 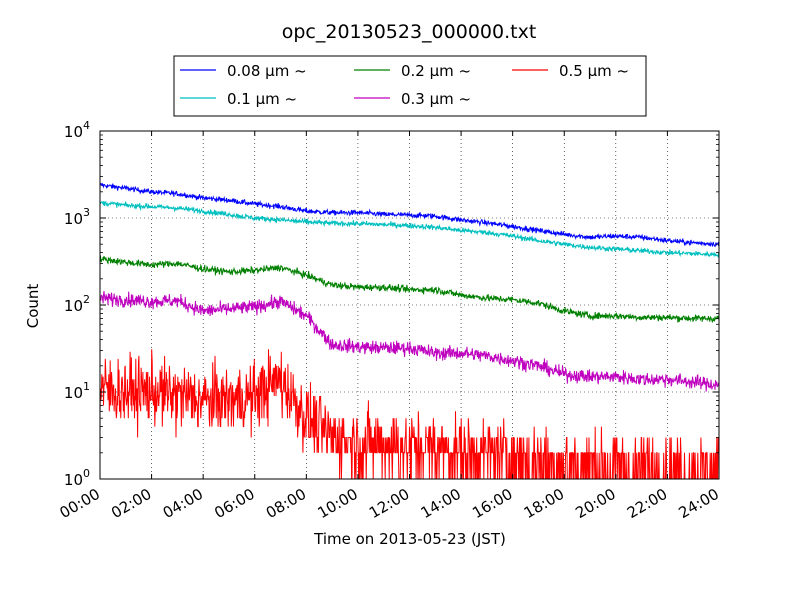 I want to click on x-tick-label: 14:00, so click(x=441, y=503).